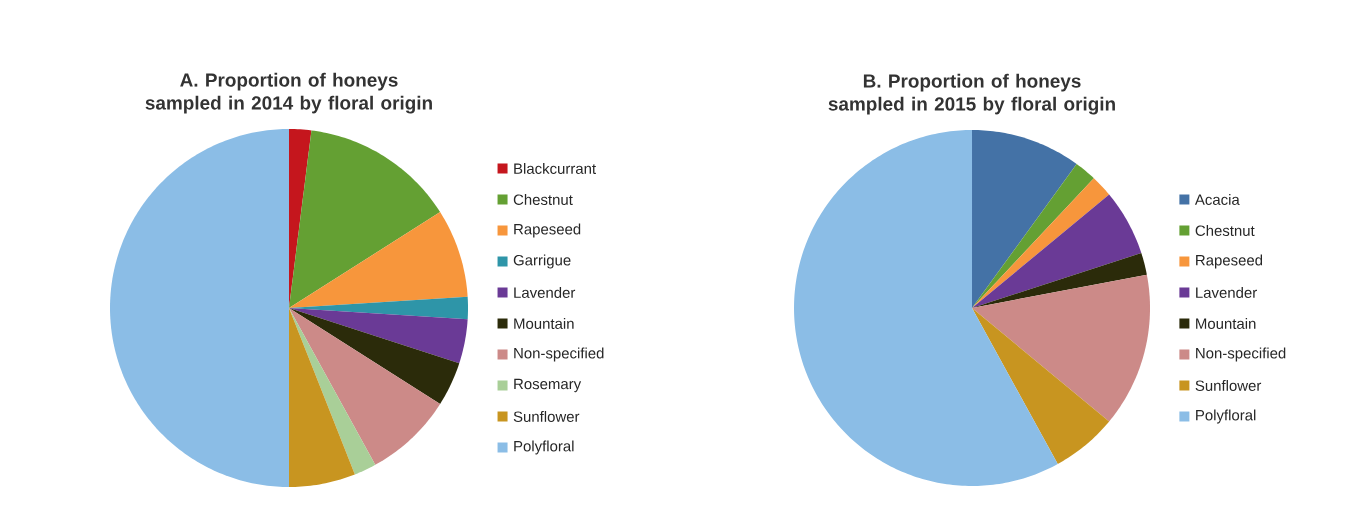  What do you see at coordinates (971, 94) in the screenshot?
I see `chart-title: B. Proportion of honeys sampled in 2015 by floral origin` at bounding box center [971, 94].